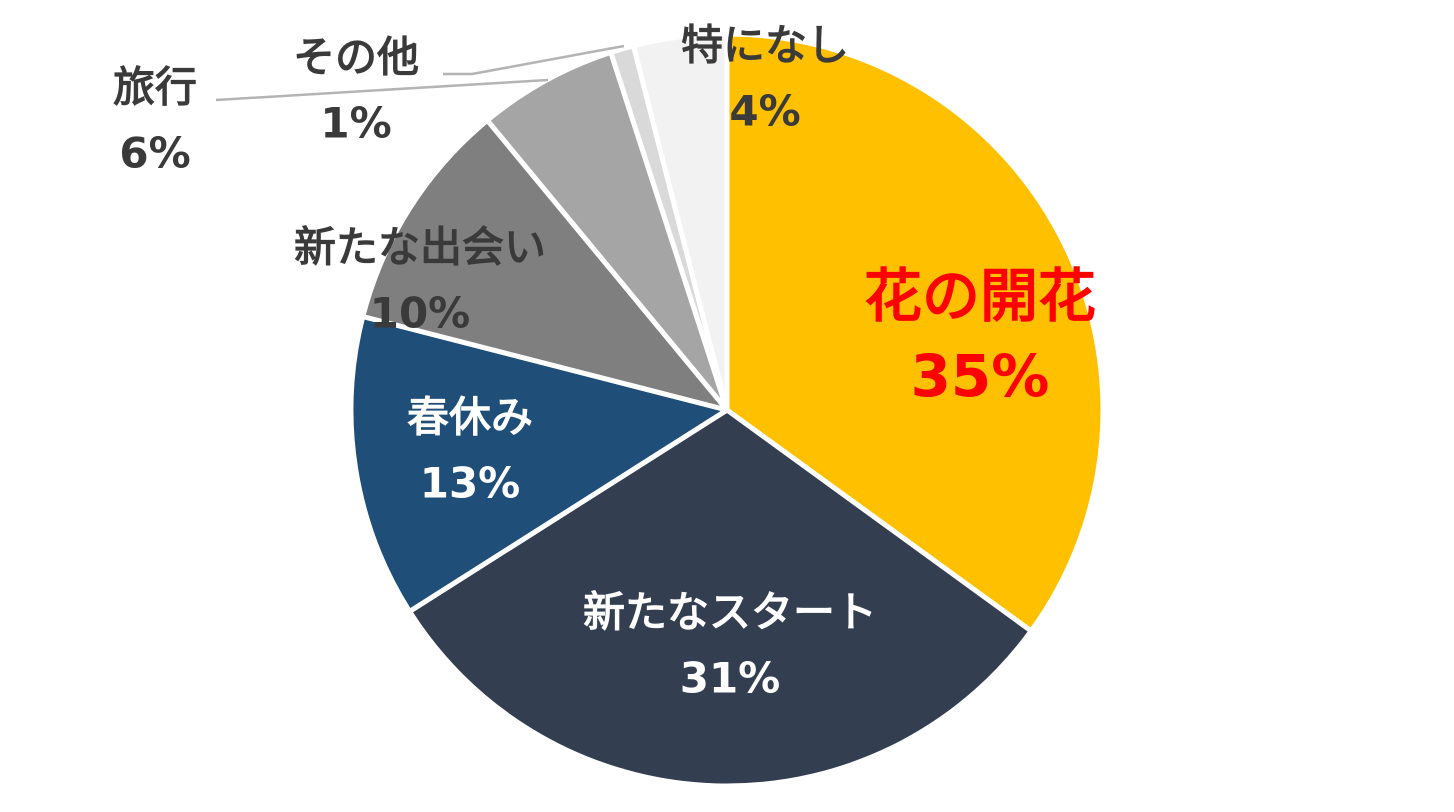  Describe the element at coordinates (420, 247) in the screenshot. I see `slice-category-label-4: 新たな出会い` at that location.